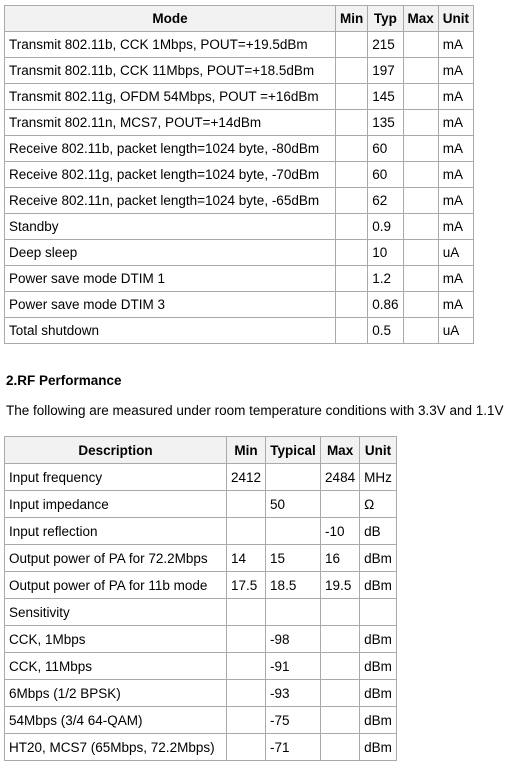  I want to click on table-row: Transmit 802.11n, MCS7, POUT=+14dBm 135 mA, so click(239, 122).